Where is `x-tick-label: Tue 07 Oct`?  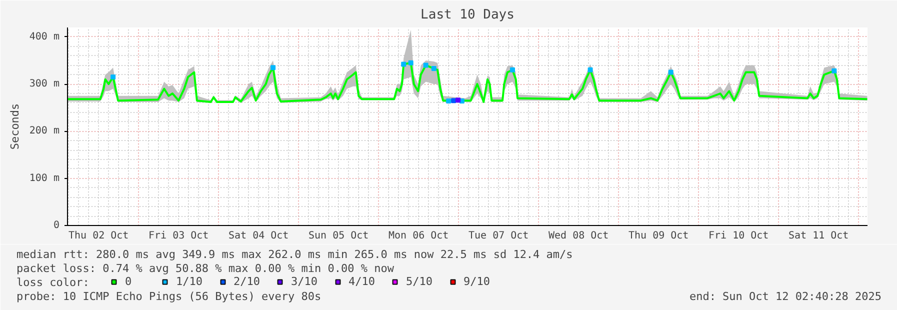
x-tick-label: Tue 07 Oct is located at coordinates (498, 236).